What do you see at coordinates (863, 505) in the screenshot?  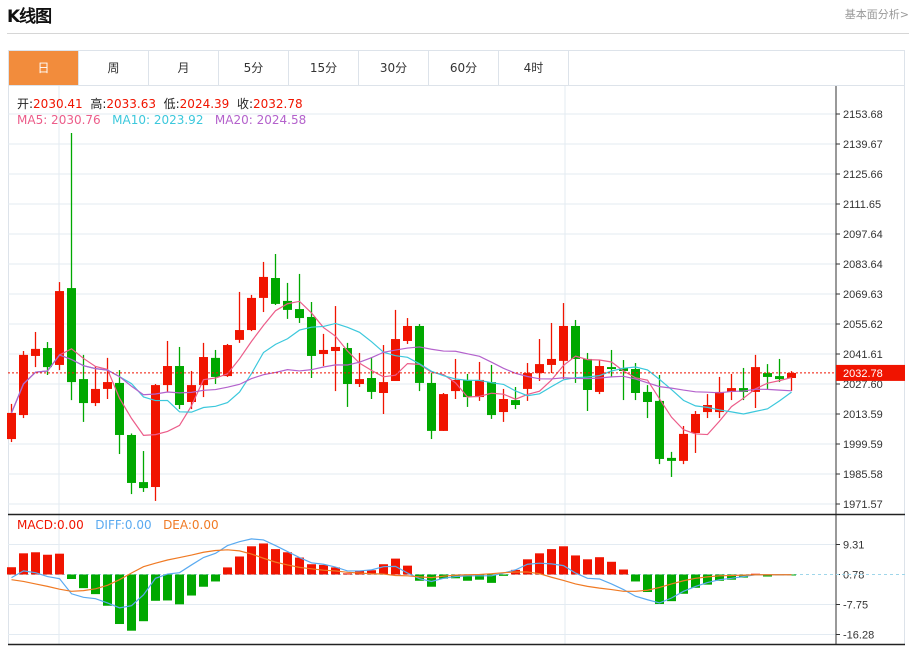 I see `price-tick-label: 1971.57` at bounding box center [863, 505].